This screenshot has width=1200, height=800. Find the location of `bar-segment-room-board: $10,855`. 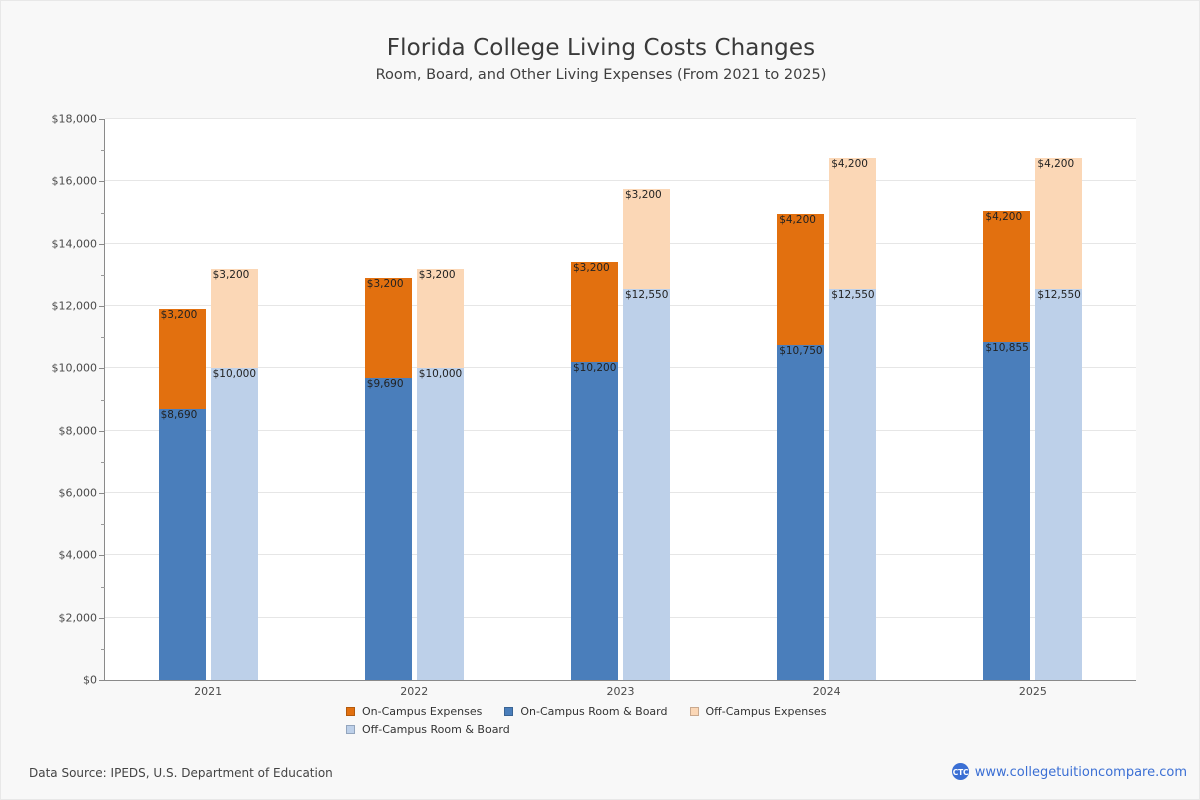

bar-segment-room-board: $10,855 is located at coordinates (1007, 510).